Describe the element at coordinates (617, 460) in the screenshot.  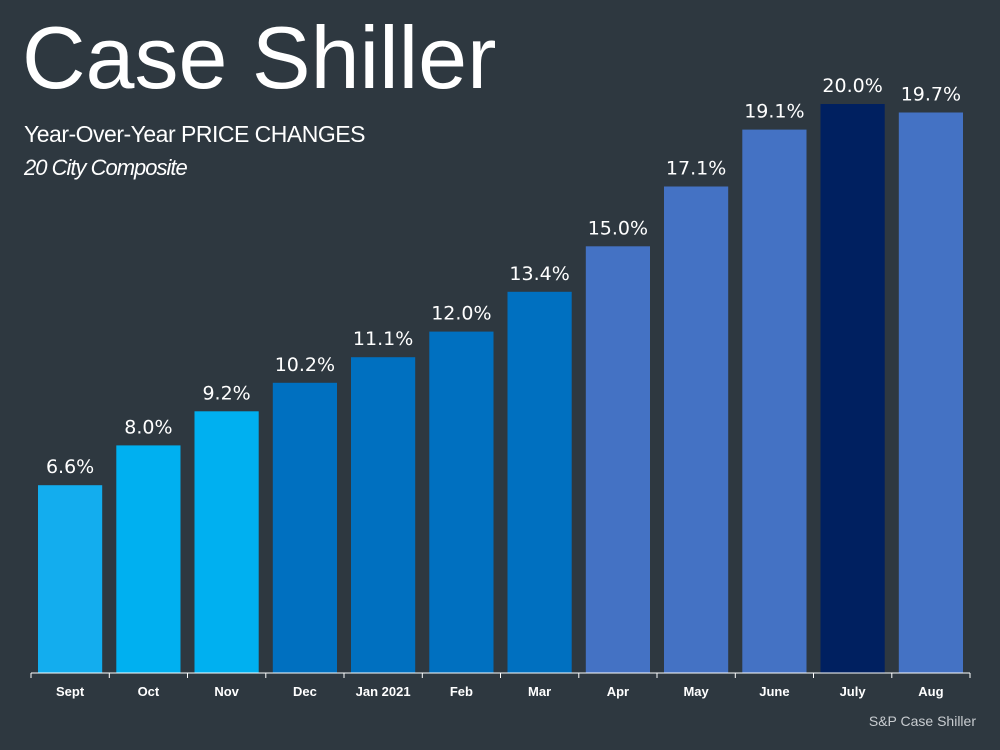
I see `bar-apr` at that location.